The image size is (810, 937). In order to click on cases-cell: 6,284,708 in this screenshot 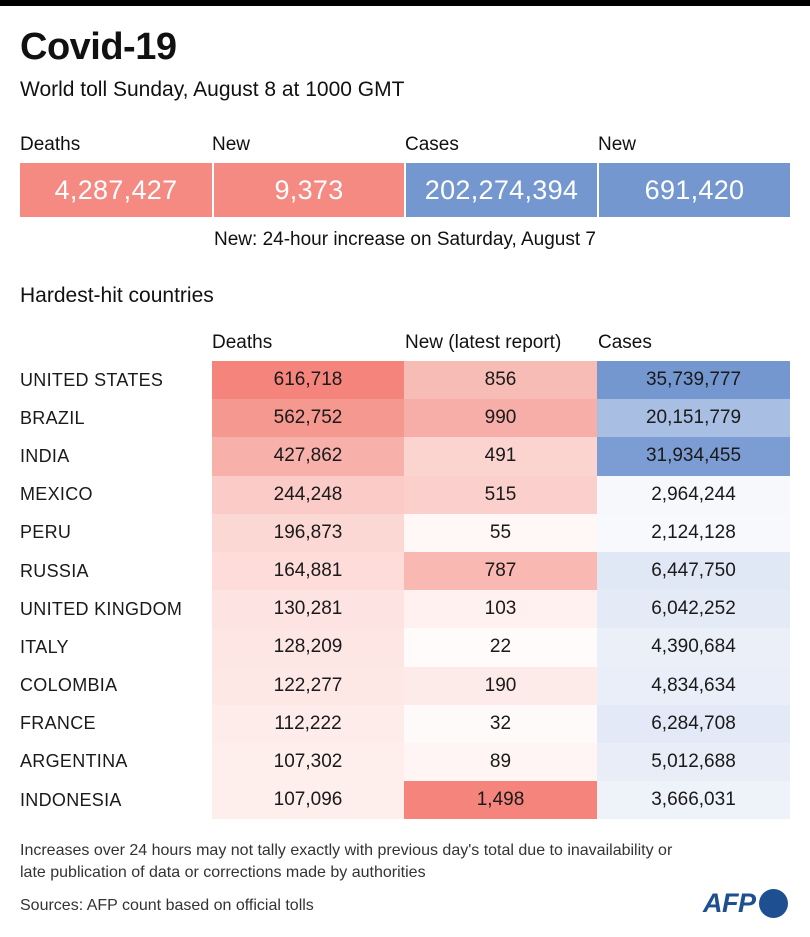, I will do `click(693, 723)`.